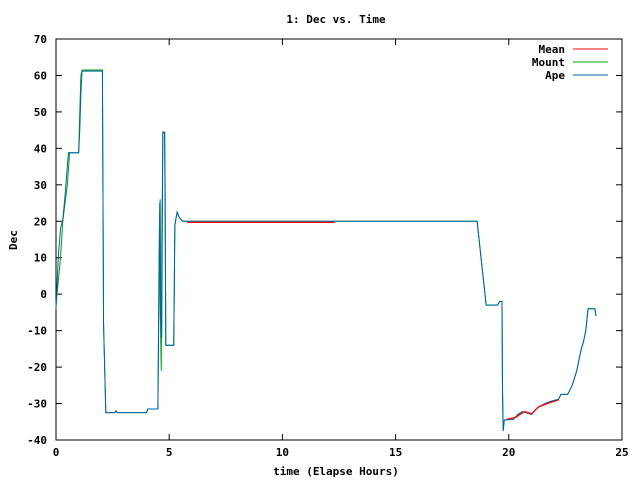 Image resolution: width=640 pixels, height=480 pixels. I want to click on x-tick-label: 20, so click(508, 452).